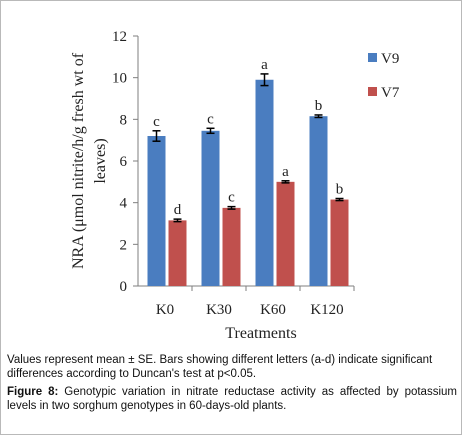 This screenshot has height=437, width=464. I want to click on significance-letter: d, so click(178, 210).